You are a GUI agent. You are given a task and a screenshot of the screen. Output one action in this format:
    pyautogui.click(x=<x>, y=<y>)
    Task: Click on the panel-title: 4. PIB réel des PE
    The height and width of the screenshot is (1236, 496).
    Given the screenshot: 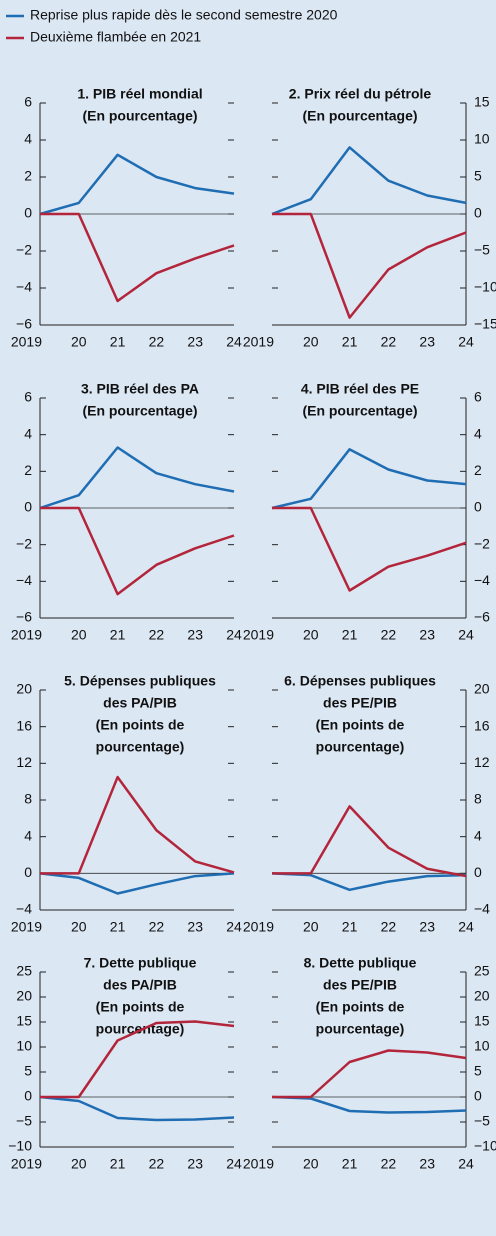 What is the action you would take?
    pyautogui.click(x=360, y=389)
    